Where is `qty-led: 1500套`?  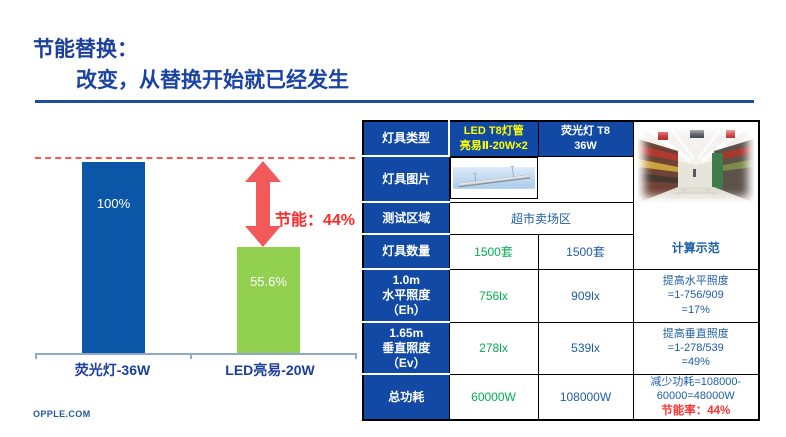 qty-led: 1500套 is located at coordinates (493, 251).